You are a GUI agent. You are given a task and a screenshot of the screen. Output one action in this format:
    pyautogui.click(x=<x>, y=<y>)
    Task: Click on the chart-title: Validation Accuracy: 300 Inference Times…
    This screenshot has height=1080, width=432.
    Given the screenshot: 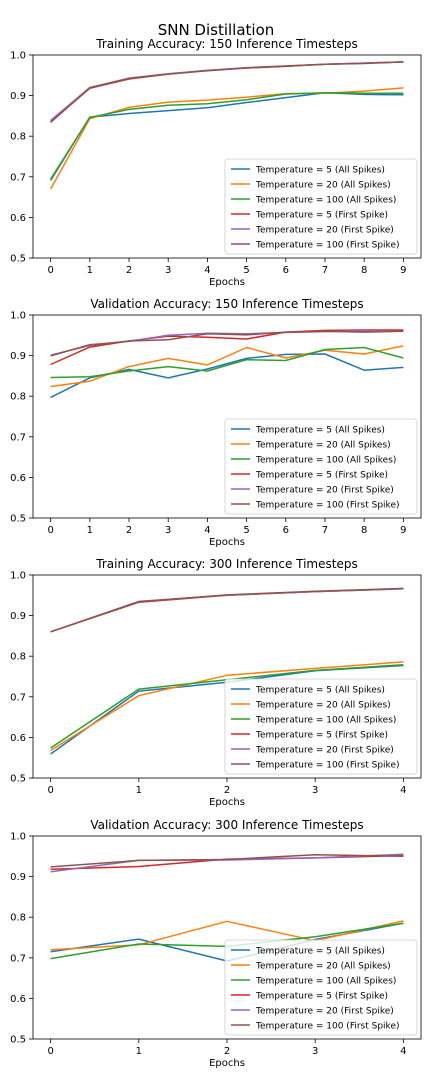 What is the action you would take?
    pyautogui.click(x=226, y=825)
    